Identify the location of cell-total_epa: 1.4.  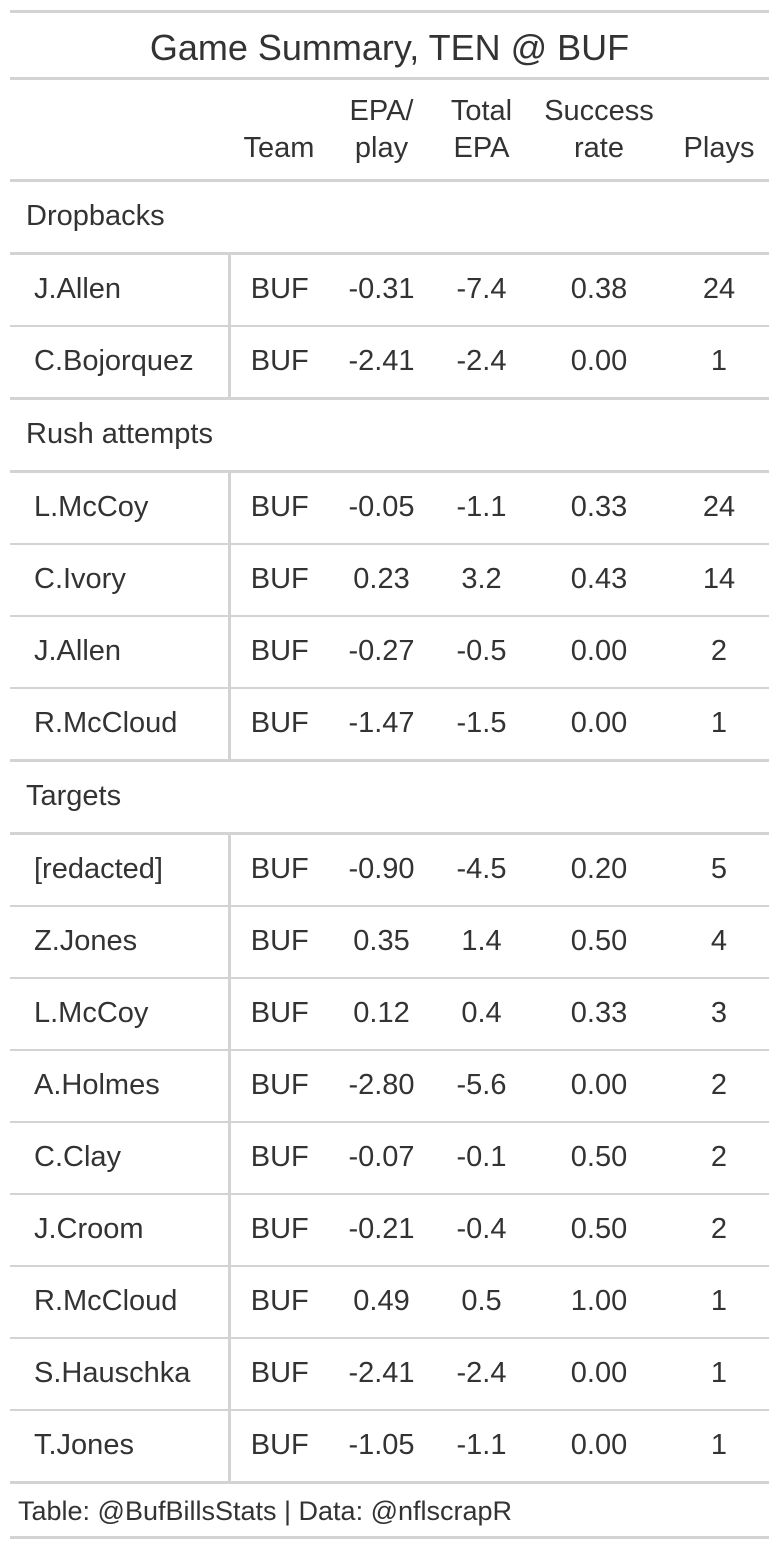
(481, 942).